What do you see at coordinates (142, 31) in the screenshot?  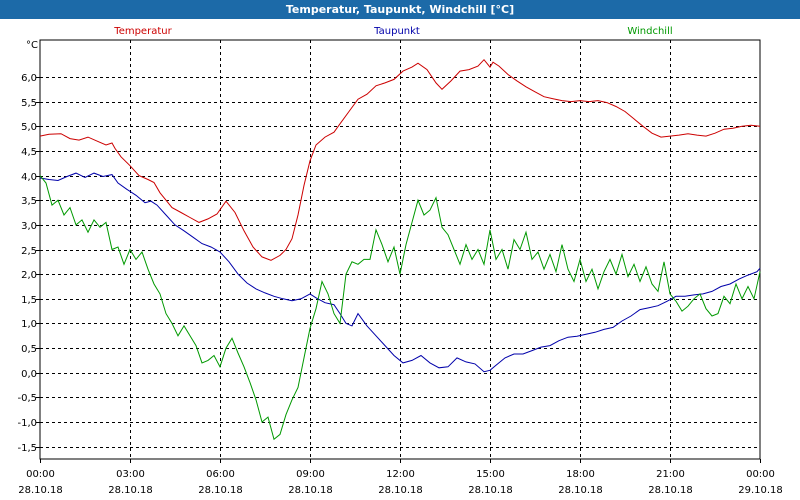 I see `legend-label-temperatur: Temperatur` at bounding box center [142, 31].